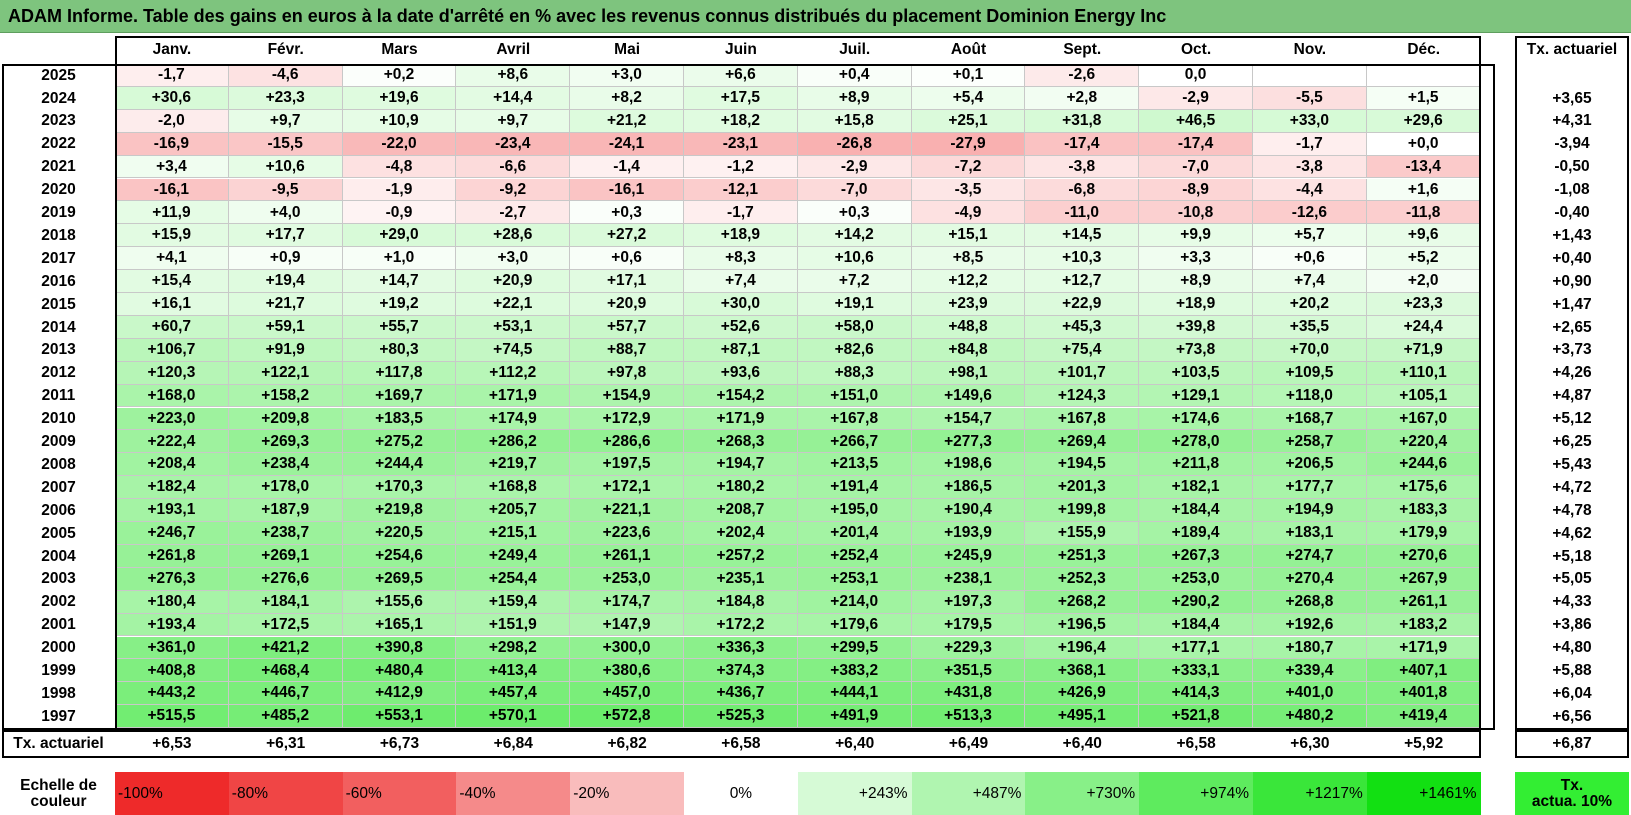 The width and height of the screenshot is (1631, 815). Describe the element at coordinates (513, 50) in the screenshot. I see `month-header: Avril` at that location.